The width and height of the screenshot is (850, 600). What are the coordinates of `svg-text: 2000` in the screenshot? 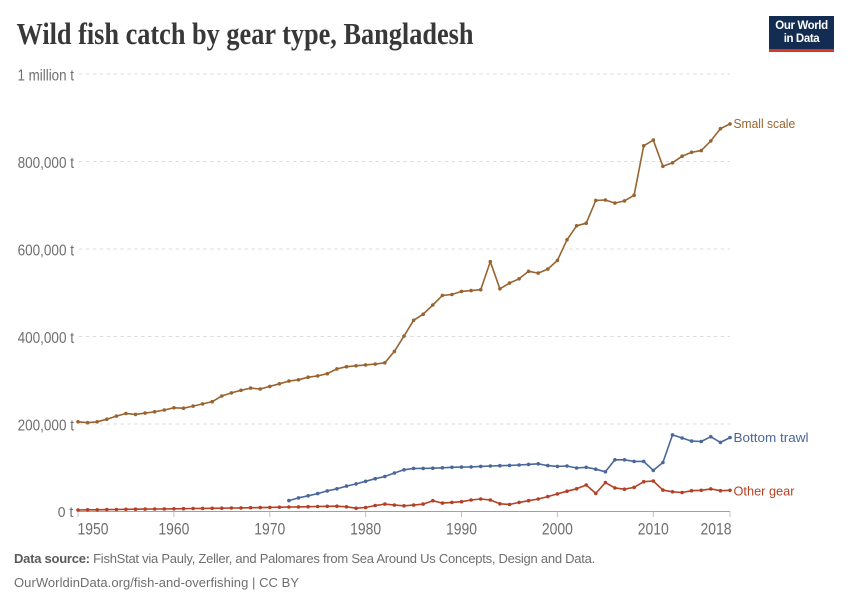 It's located at (557, 529).